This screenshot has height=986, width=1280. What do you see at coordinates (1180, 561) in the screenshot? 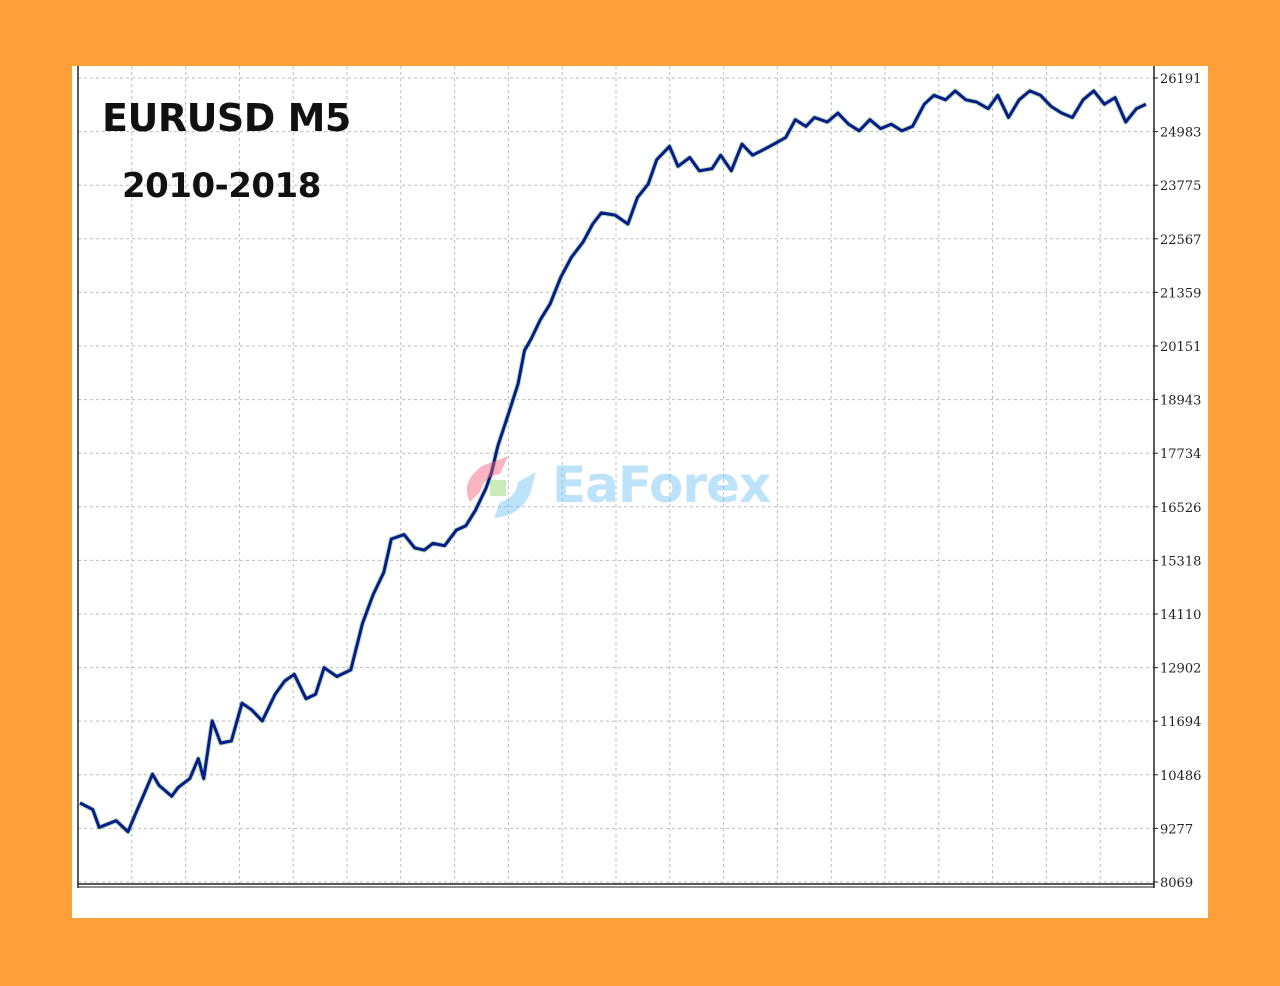
I see `y-tick-label: 15318` at bounding box center [1180, 561].